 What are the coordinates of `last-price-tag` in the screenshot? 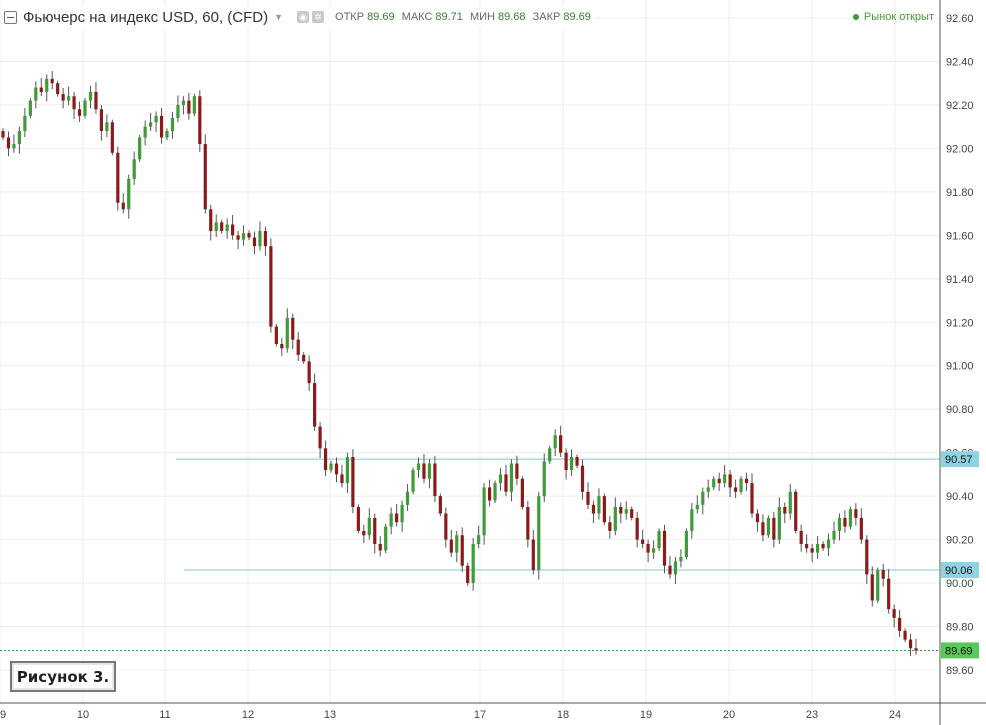 It's located at (960, 650).